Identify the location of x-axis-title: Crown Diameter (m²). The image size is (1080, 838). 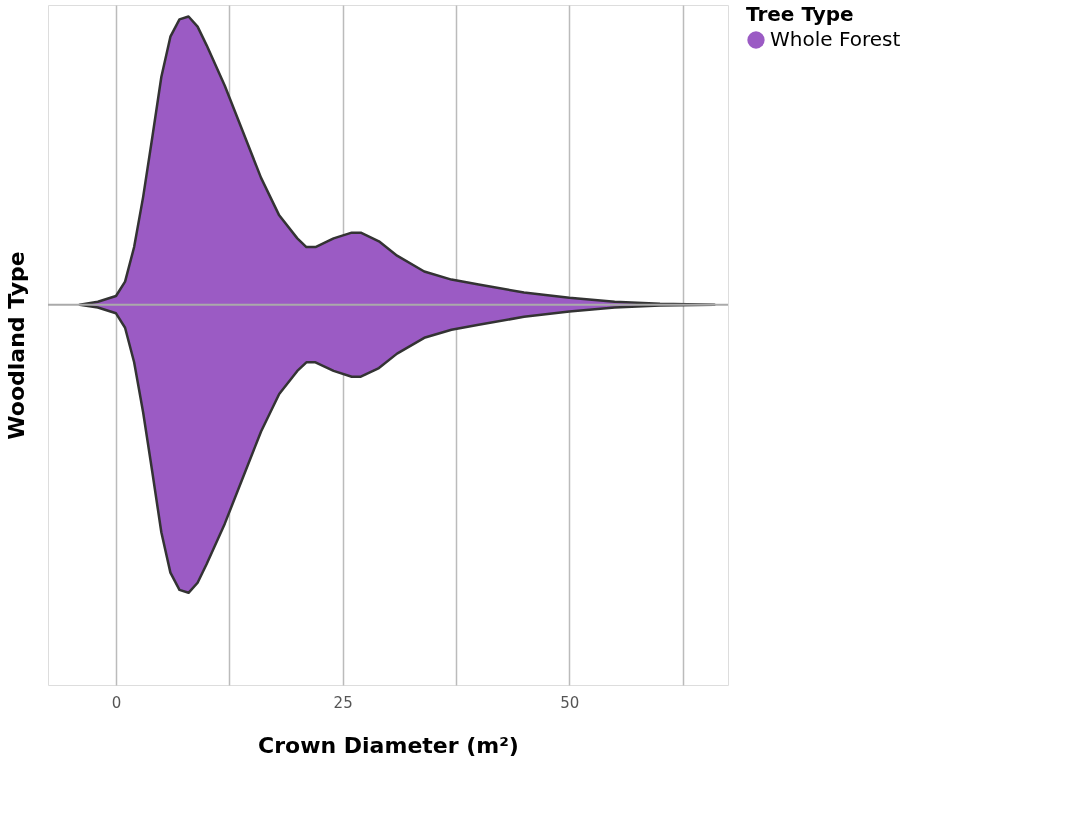
(388, 745).